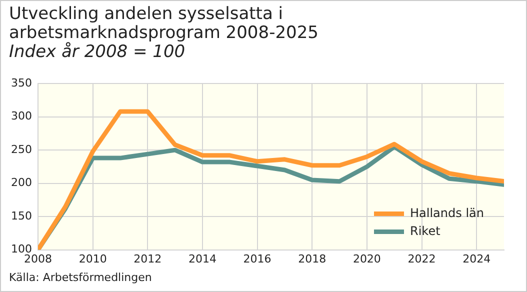  What do you see at coordinates (21, 215) in the screenshot?
I see `y-tick-label: 150` at bounding box center [21, 215].